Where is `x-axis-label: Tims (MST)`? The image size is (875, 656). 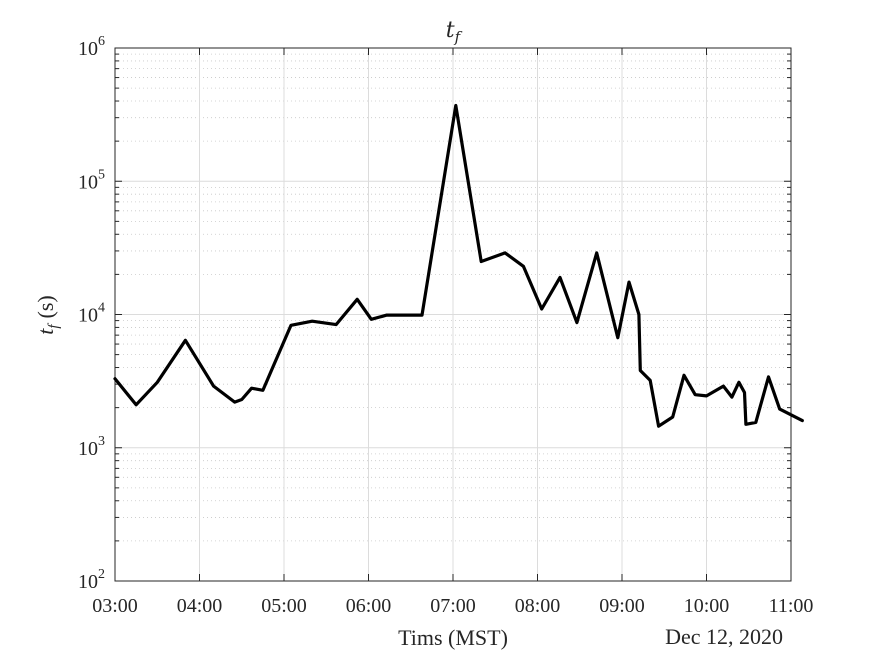
x-axis-label: Tims (MST) is located at coordinates (453, 637).